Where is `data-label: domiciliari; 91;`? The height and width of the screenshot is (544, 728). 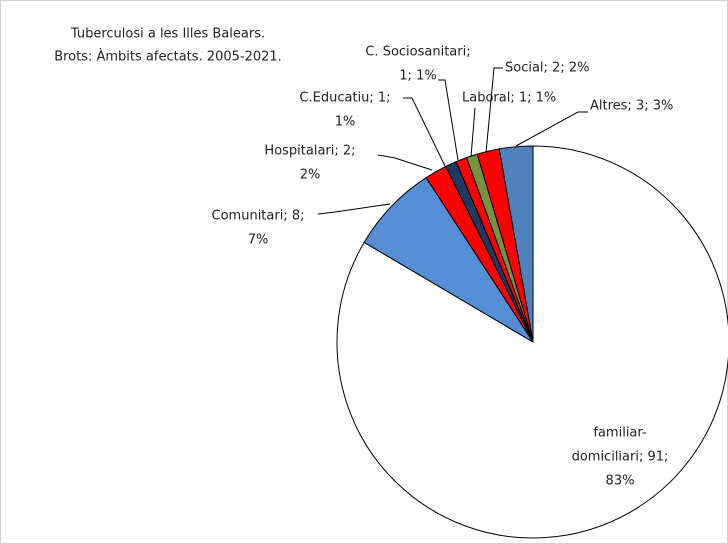
data-label: domiciliari; 91; is located at coordinates (620, 457).